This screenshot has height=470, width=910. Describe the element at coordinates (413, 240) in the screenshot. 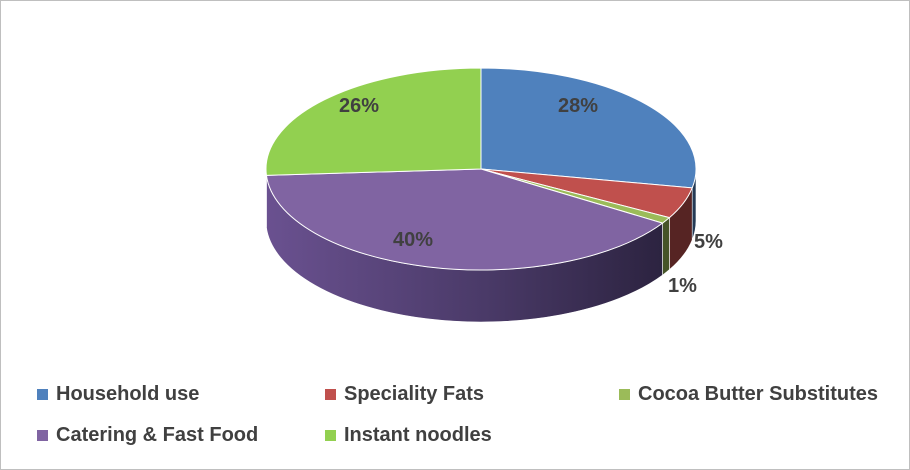

I see `data-label-catering-fast-food: 40%` at that location.